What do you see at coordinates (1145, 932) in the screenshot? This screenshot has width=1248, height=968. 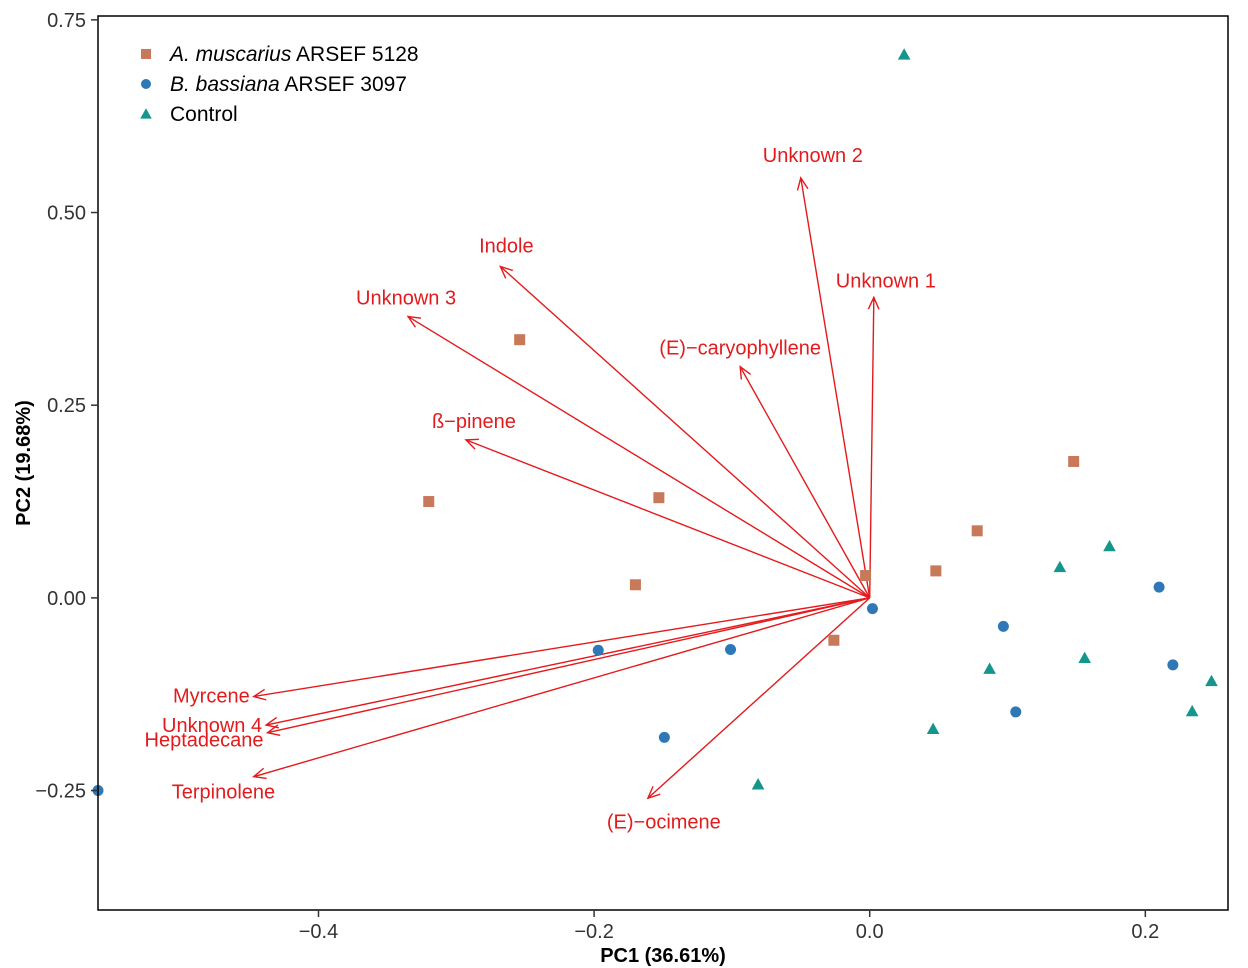 I see `x-tick-label: 0.2` at bounding box center [1145, 932].